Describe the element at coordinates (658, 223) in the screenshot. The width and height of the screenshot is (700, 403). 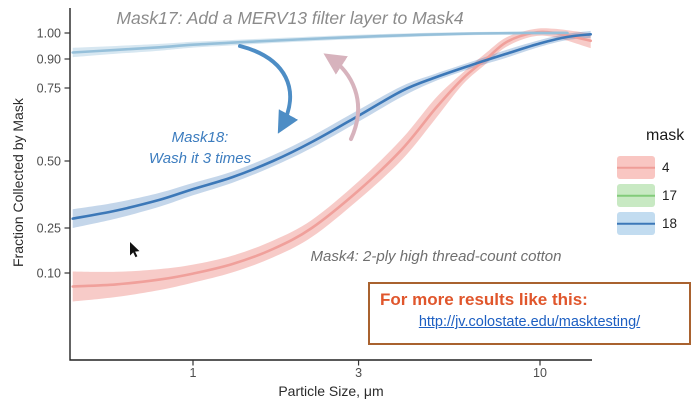
I see `legend-item-mask18: 18` at that location.